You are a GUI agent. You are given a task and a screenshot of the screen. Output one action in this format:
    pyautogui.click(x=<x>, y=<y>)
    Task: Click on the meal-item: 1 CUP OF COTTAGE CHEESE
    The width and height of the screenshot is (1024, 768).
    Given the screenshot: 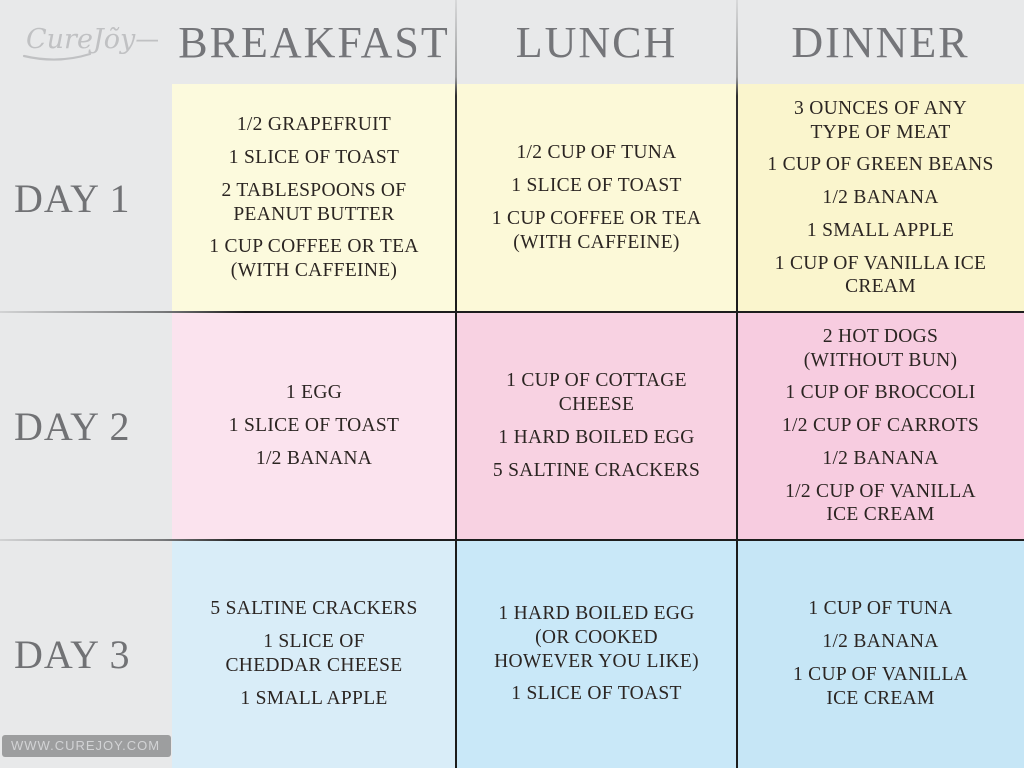 What is the action you would take?
    pyautogui.click(x=596, y=393)
    